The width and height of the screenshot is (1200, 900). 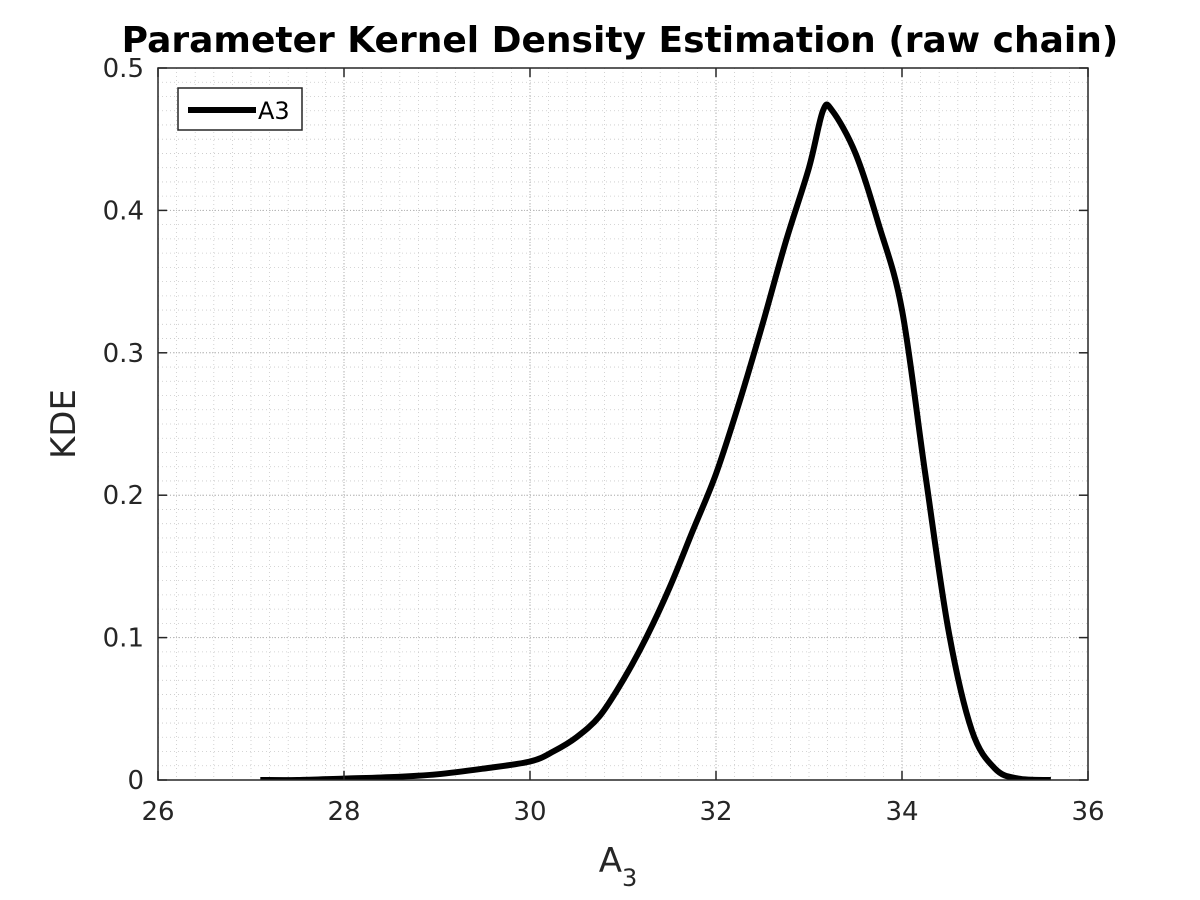 I want to click on x-axis-label-subscript: 3, so click(x=629, y=878).